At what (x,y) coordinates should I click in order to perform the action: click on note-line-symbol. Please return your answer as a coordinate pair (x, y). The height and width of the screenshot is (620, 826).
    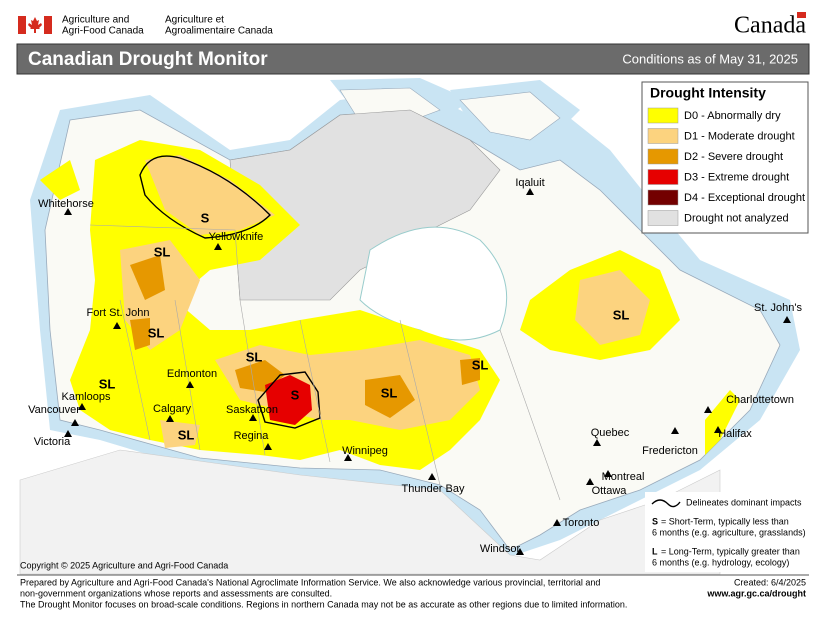
    Looking at the image, I should click on (666, 503).